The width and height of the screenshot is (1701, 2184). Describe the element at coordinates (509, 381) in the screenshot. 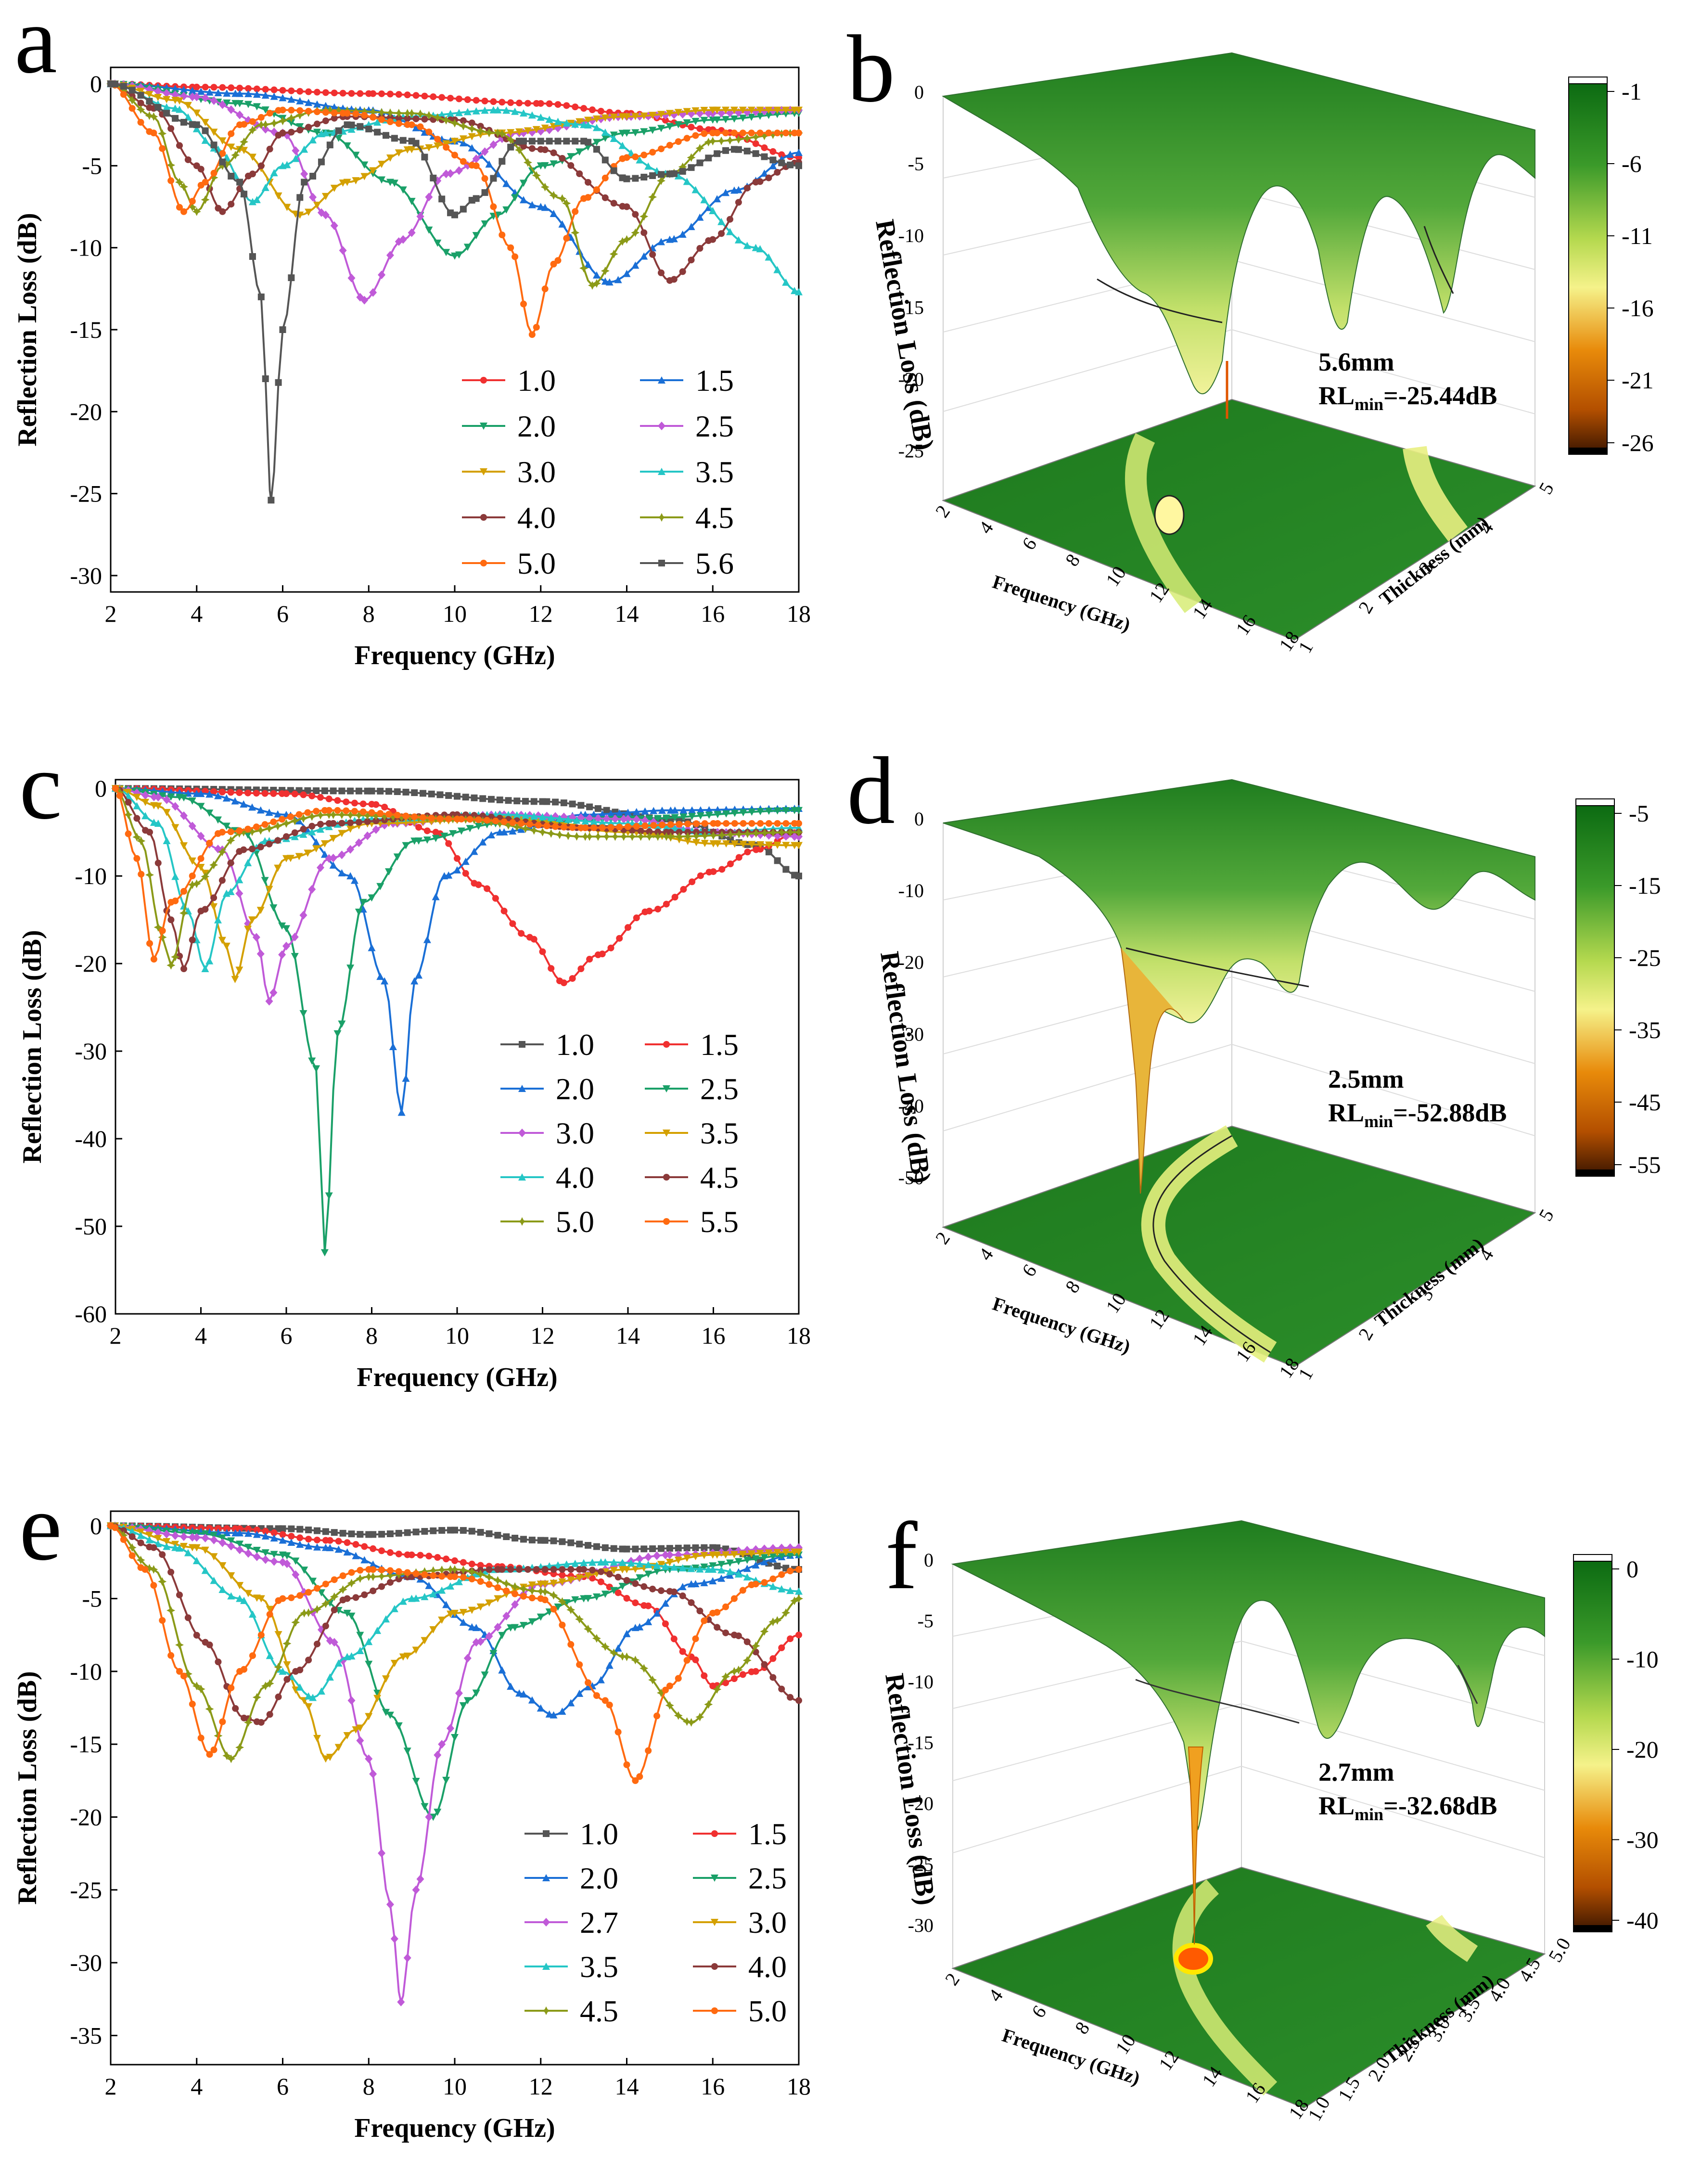

I see `legend-item: 1.0` at that location.